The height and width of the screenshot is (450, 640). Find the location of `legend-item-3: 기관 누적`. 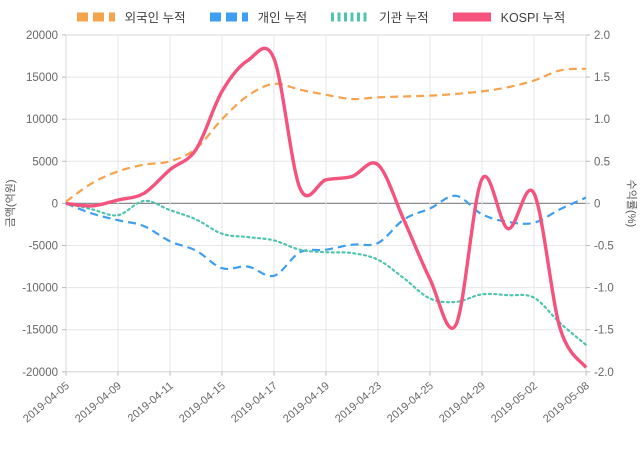

legend-item-3: 기관 누적 is located at coordinates (378, 16).